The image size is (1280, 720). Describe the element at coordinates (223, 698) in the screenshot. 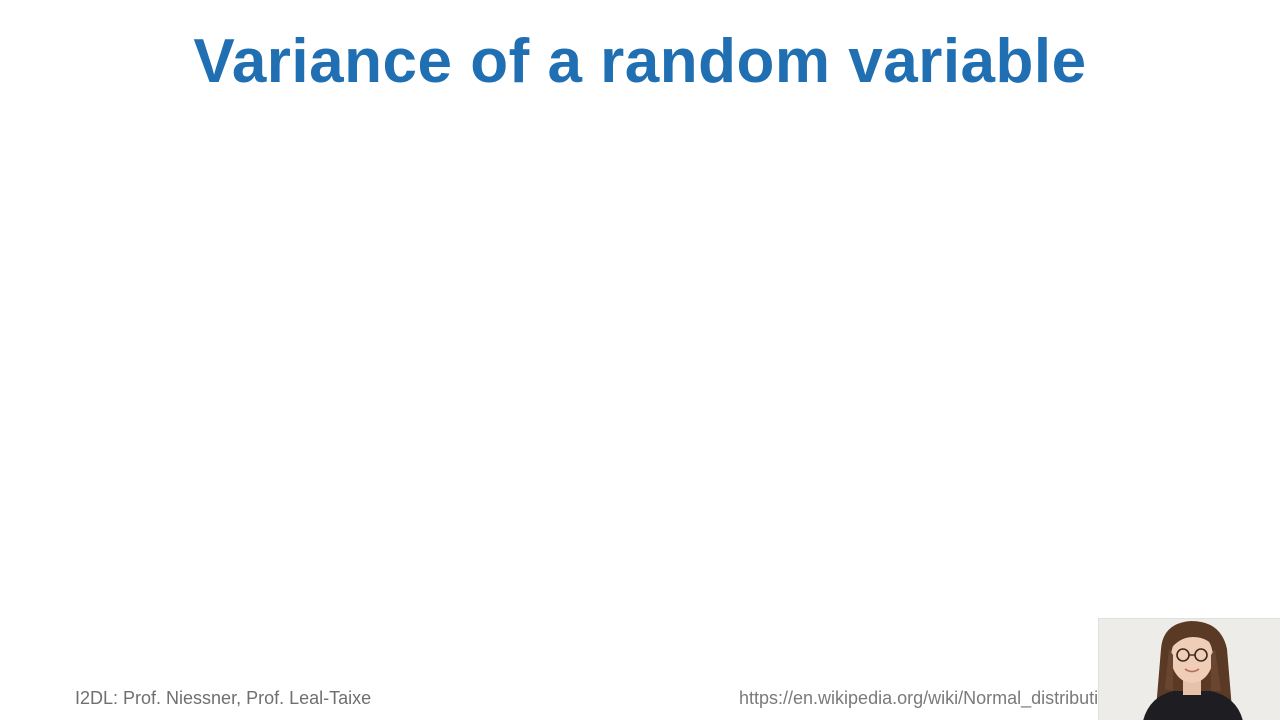

I see `footer-credits: I2DL: Prof. Niessner, Prof. Leal-Taixe` at that location.